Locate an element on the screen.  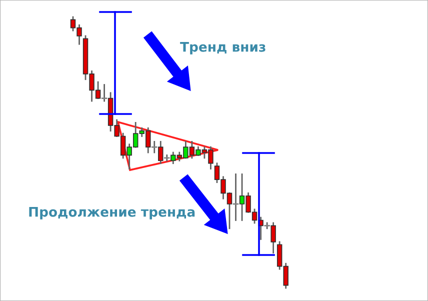
annotation: Продолжение тренда is located at coordinates (112, 213).